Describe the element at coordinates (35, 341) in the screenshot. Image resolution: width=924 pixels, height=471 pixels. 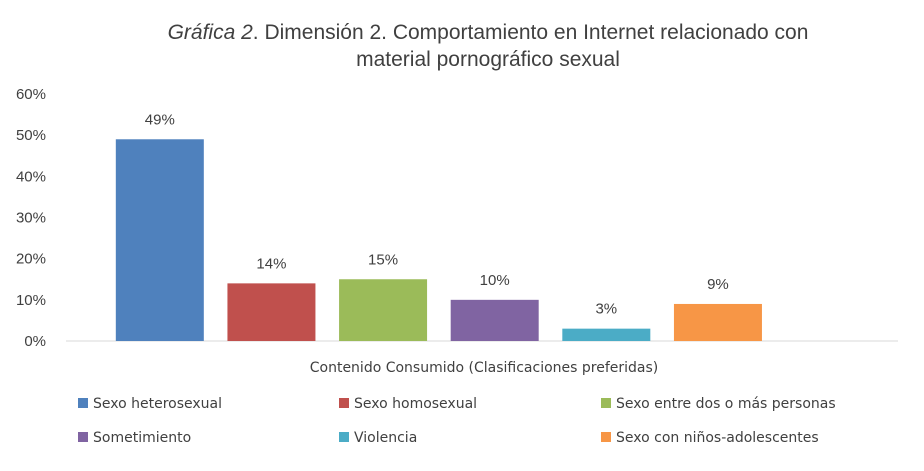
I see `y-tick-label: 0%` at that location.